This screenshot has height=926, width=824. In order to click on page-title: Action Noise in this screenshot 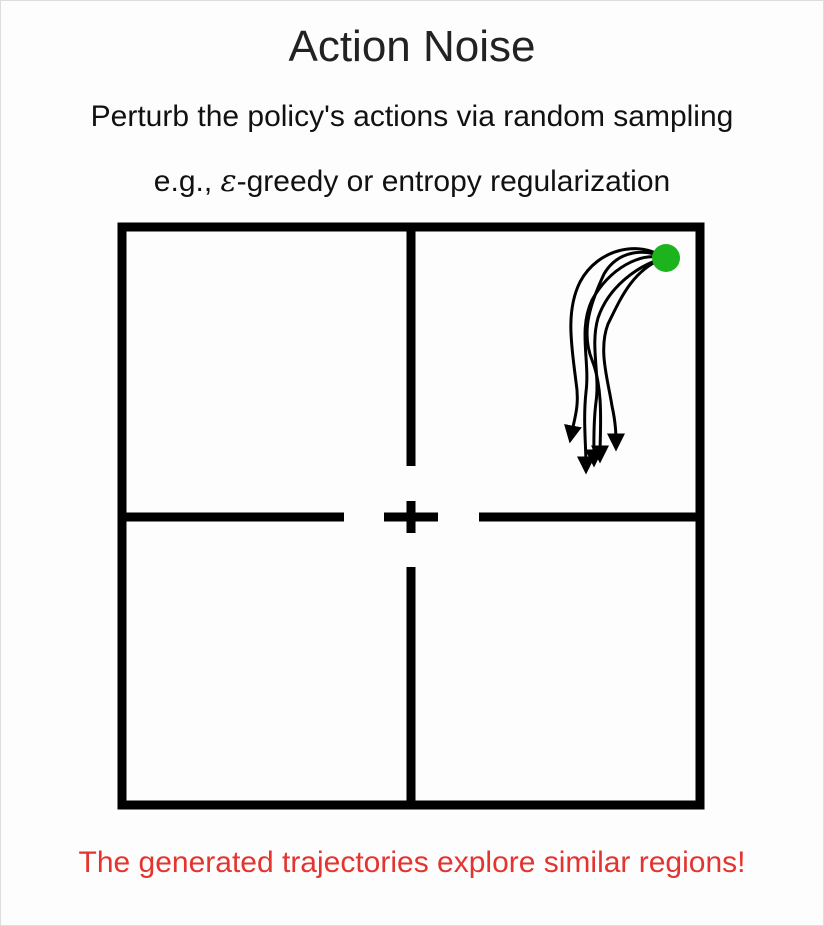, I will do `click(412, 46)`.